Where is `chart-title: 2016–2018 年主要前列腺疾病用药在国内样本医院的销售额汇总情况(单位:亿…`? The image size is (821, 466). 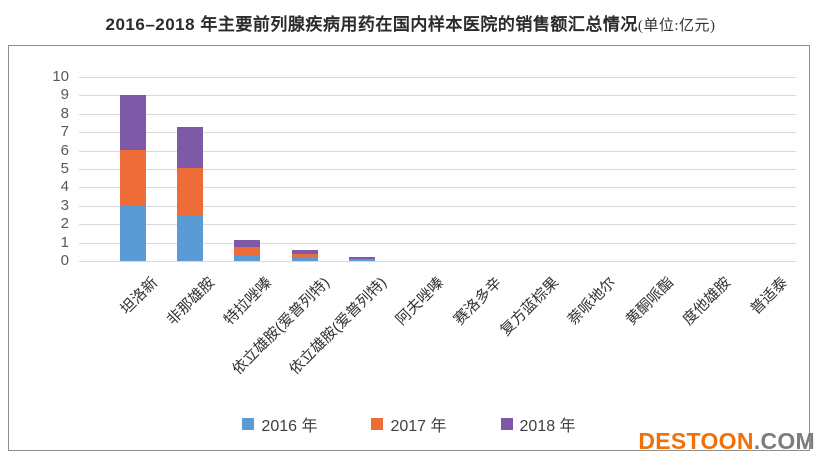
chart-title: 2016–2018 年主要前列腺疾病用药在国内样本医院的销售额汇总情况(单位:亿… is located at coordinates (410, 22).